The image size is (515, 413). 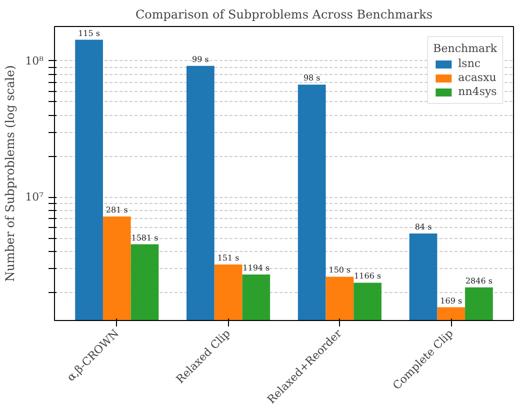 I want to click on y-tick-label: 10⁸, so click(x=34, y=61).